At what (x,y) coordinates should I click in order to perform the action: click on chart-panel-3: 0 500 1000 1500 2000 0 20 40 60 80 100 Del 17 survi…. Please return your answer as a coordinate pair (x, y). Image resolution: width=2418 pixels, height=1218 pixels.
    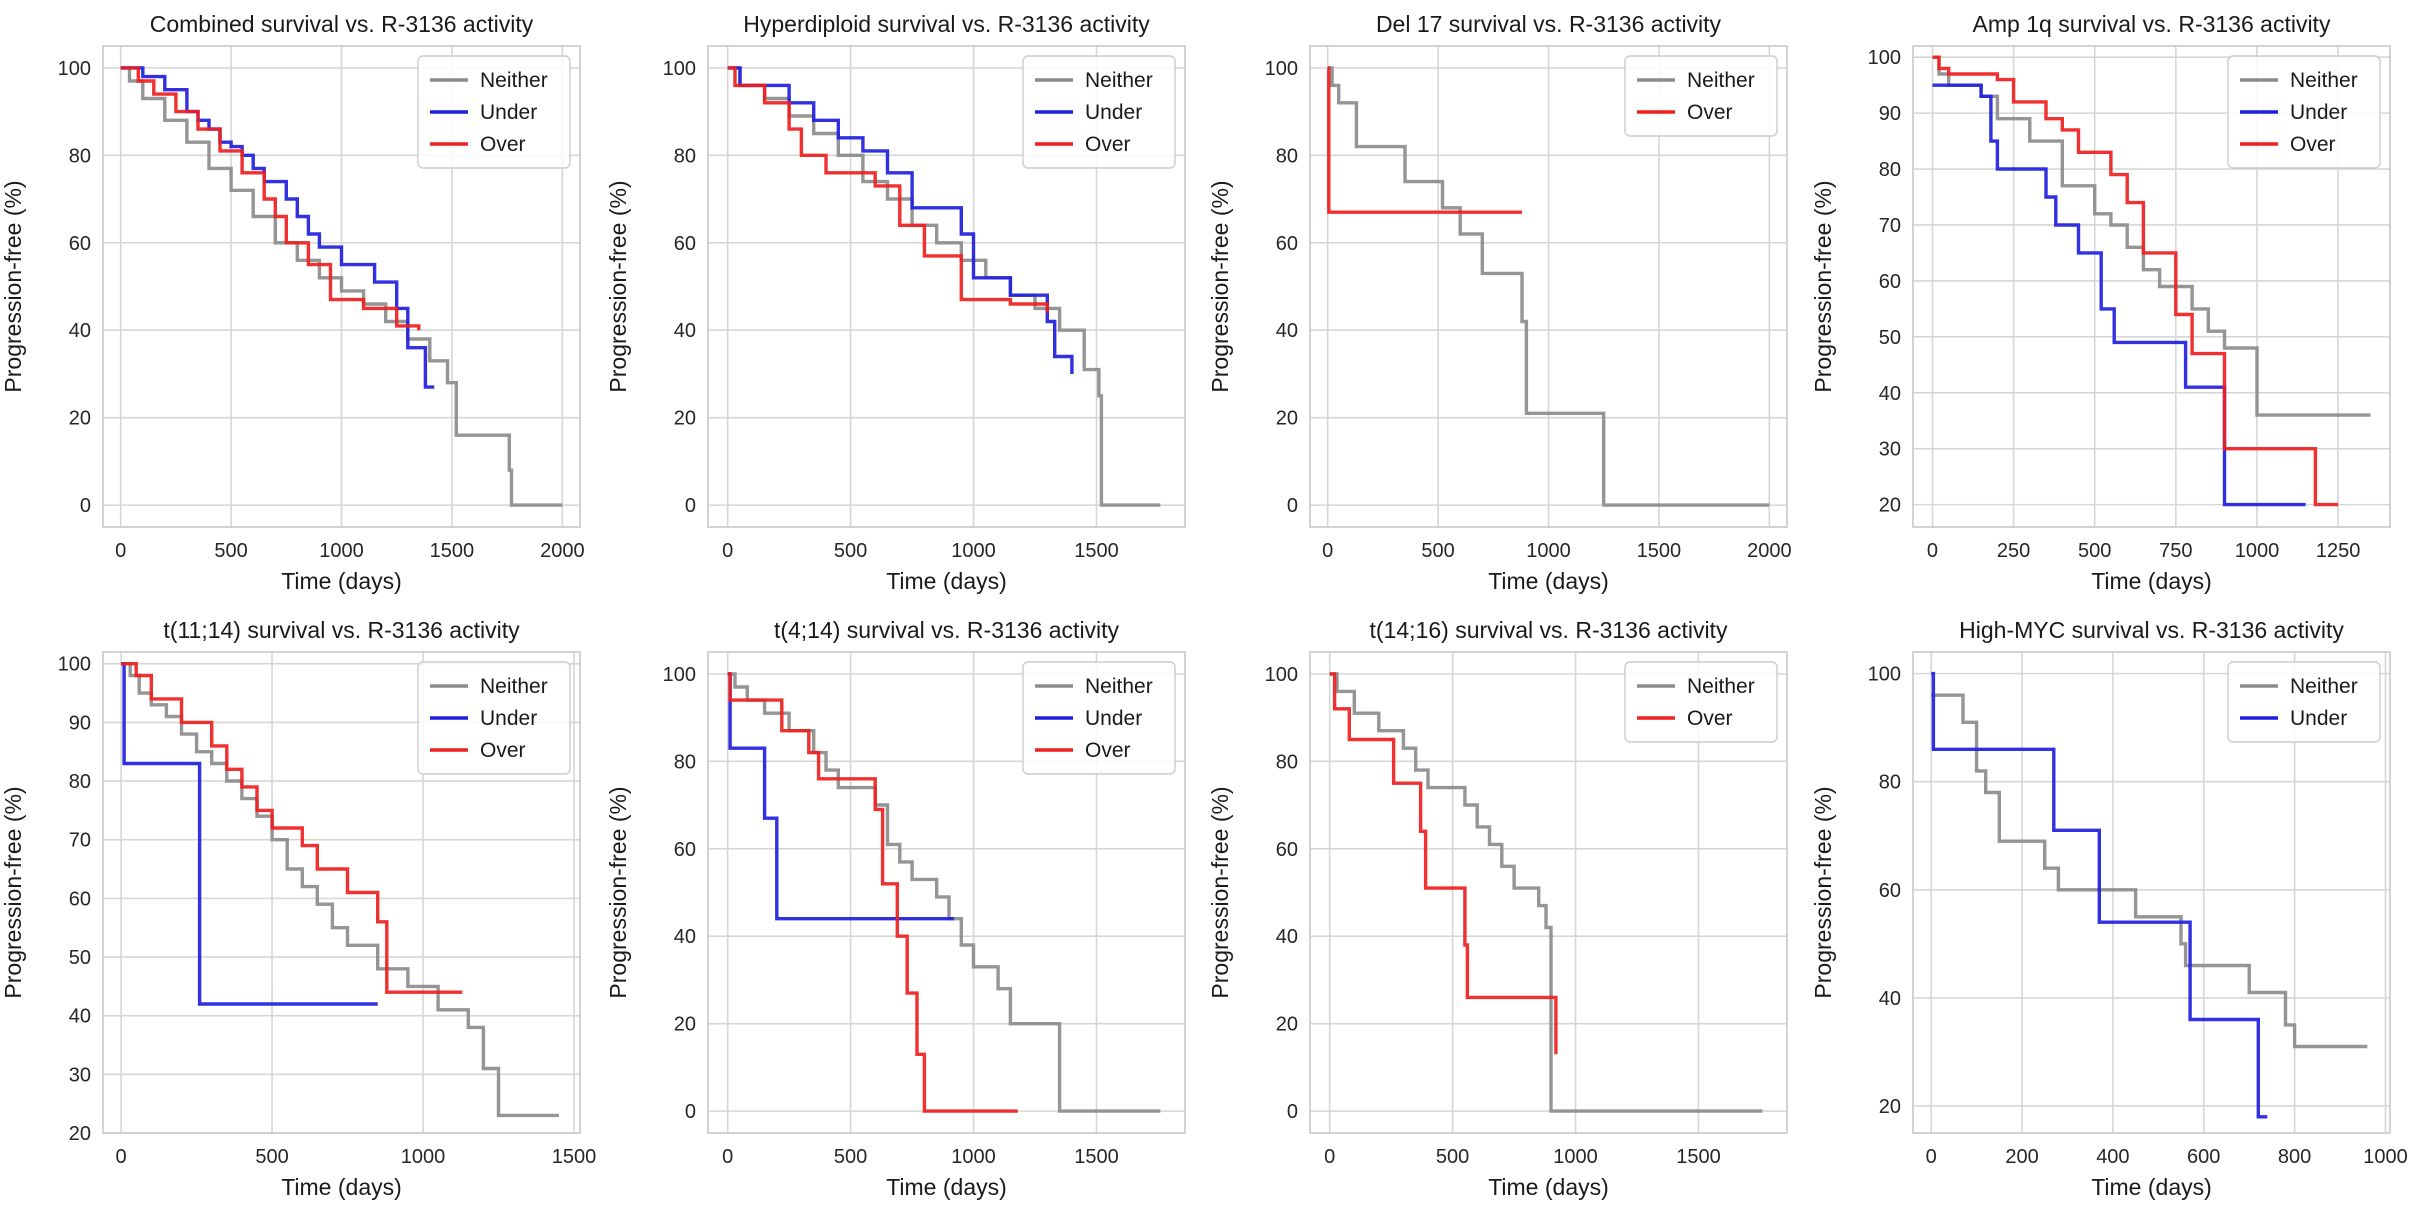
    Looking at the image, I should click on (1499, 302).